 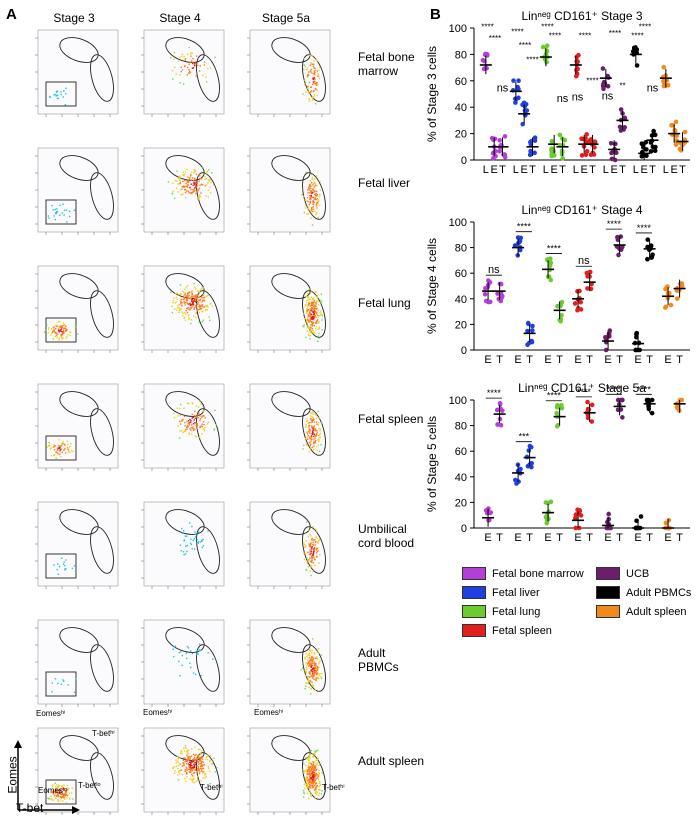 I want to click on y-tick-label: 100, so click(x=458, y=29).